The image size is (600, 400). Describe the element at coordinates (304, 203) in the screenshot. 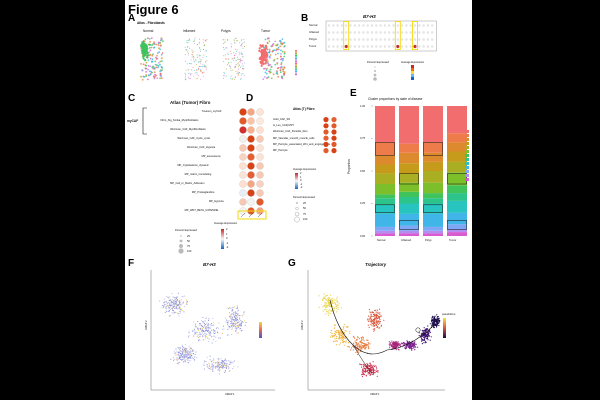

I see `legend-pct-value: 25` at that location.